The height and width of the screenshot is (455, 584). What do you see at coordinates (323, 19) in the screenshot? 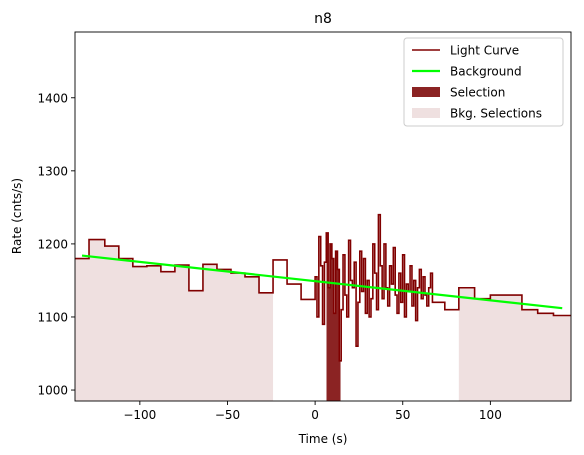
I see `chart-title: n8` at bounding box center [323, 19].